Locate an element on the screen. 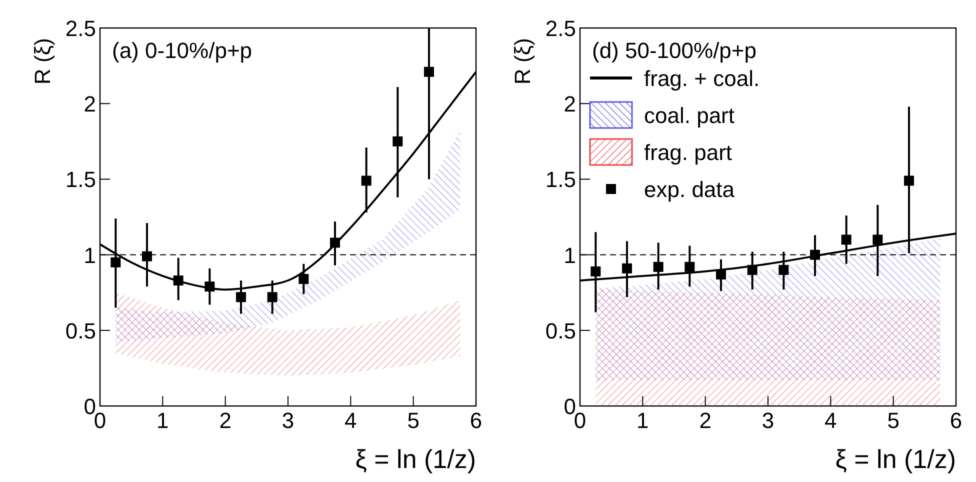 The image size is (976, 482). text: (d) 50-100%/p+p is located at coordinates (674, 50).